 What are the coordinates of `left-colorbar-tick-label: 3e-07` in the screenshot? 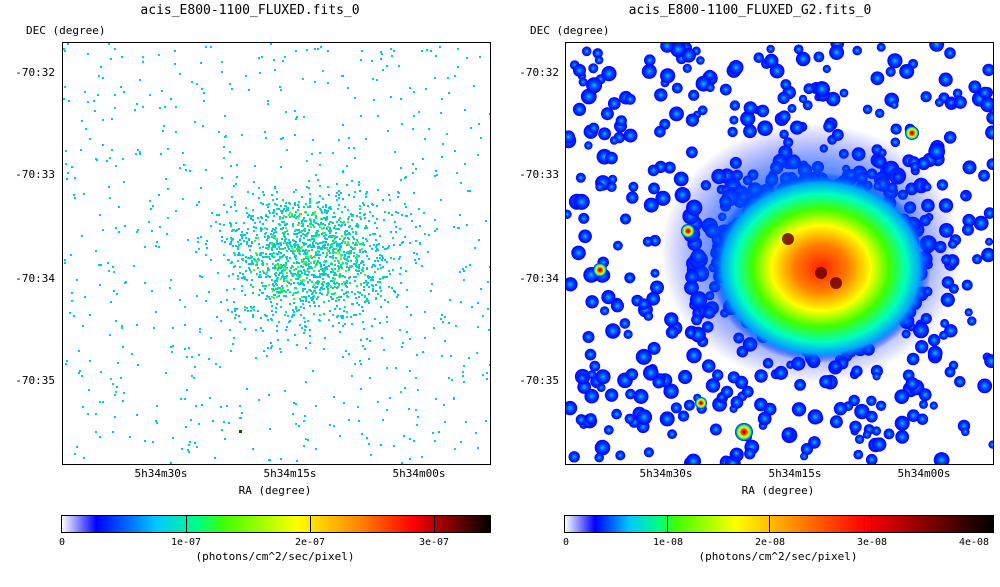 It's located at (434, 542).